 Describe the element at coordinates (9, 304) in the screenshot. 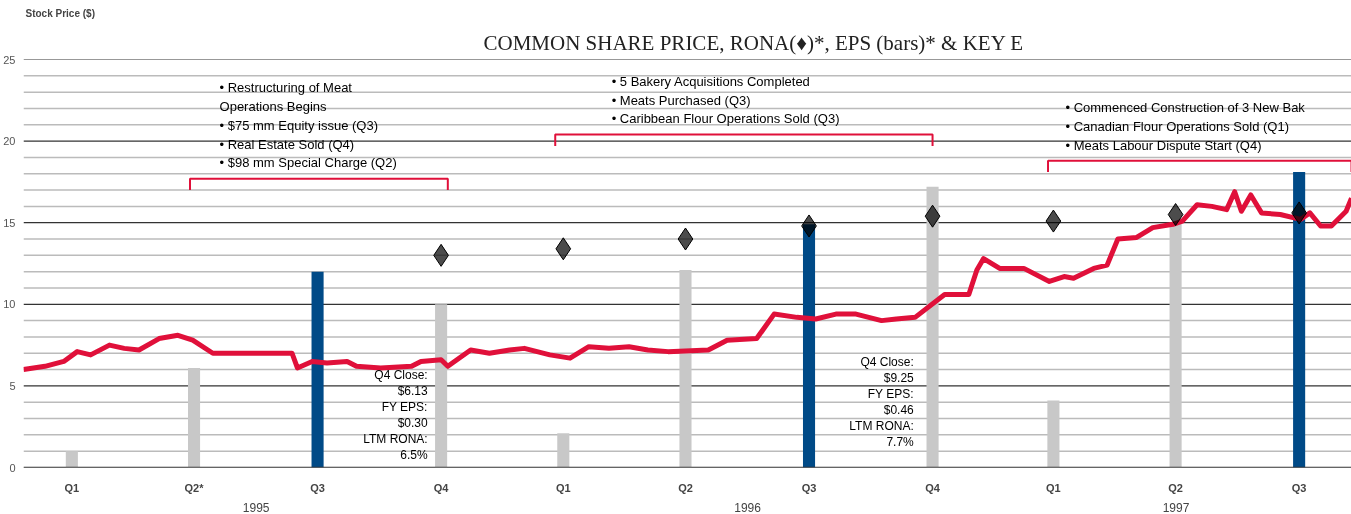

I see `y-tick-label: 10` at that location.